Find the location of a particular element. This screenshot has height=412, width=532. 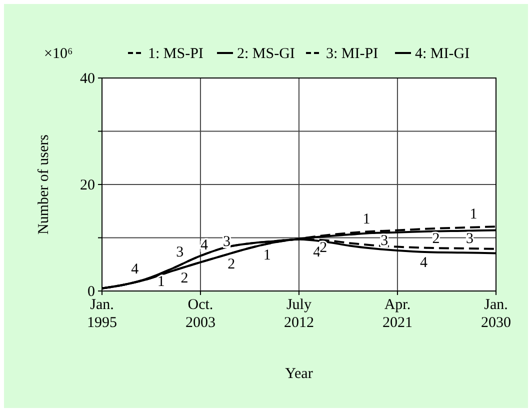

y-tick-label: 20 is located at coordinates (87, 185).